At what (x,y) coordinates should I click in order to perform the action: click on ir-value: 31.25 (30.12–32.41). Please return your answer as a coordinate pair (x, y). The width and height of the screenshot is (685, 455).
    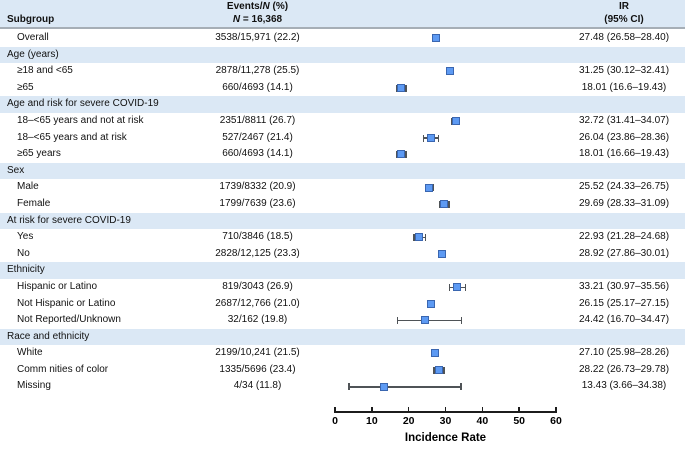
    Looking at the image, I should click on (624, 71).